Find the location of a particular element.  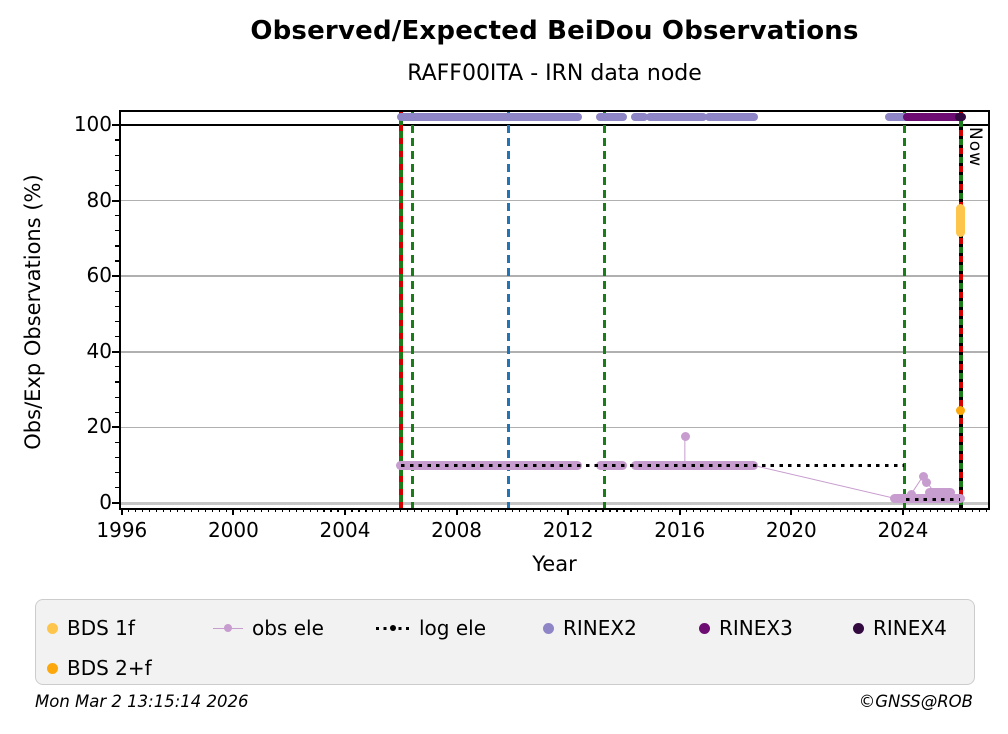

x-tick-label-2016: 2016 is located at coordinates (680, 530).